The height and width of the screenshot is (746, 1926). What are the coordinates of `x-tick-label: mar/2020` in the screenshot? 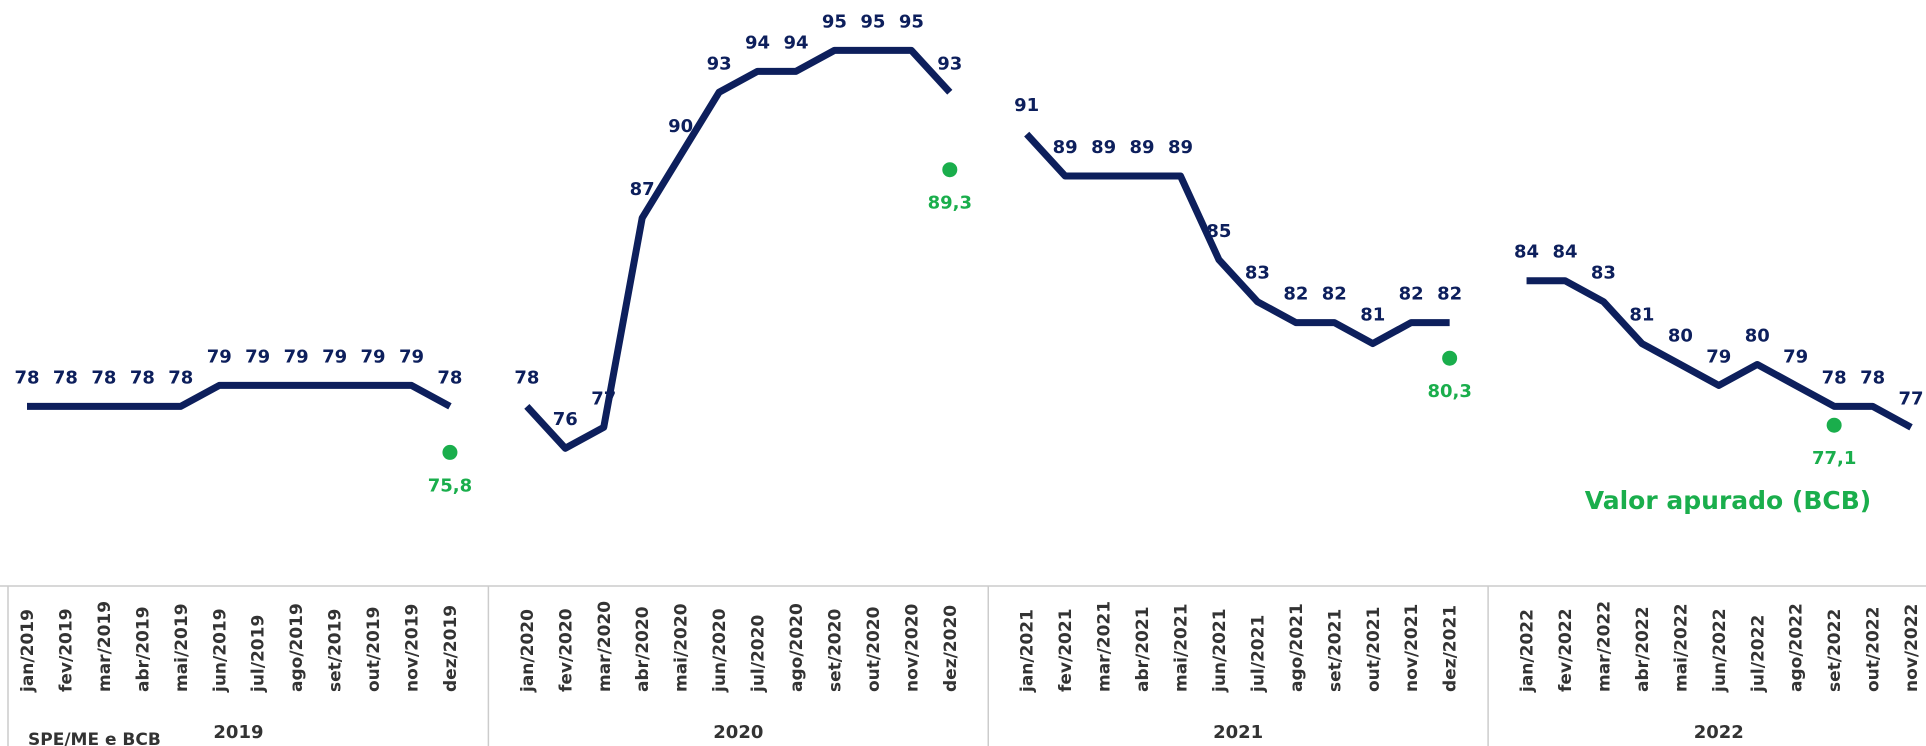 It's located at (605, 646).